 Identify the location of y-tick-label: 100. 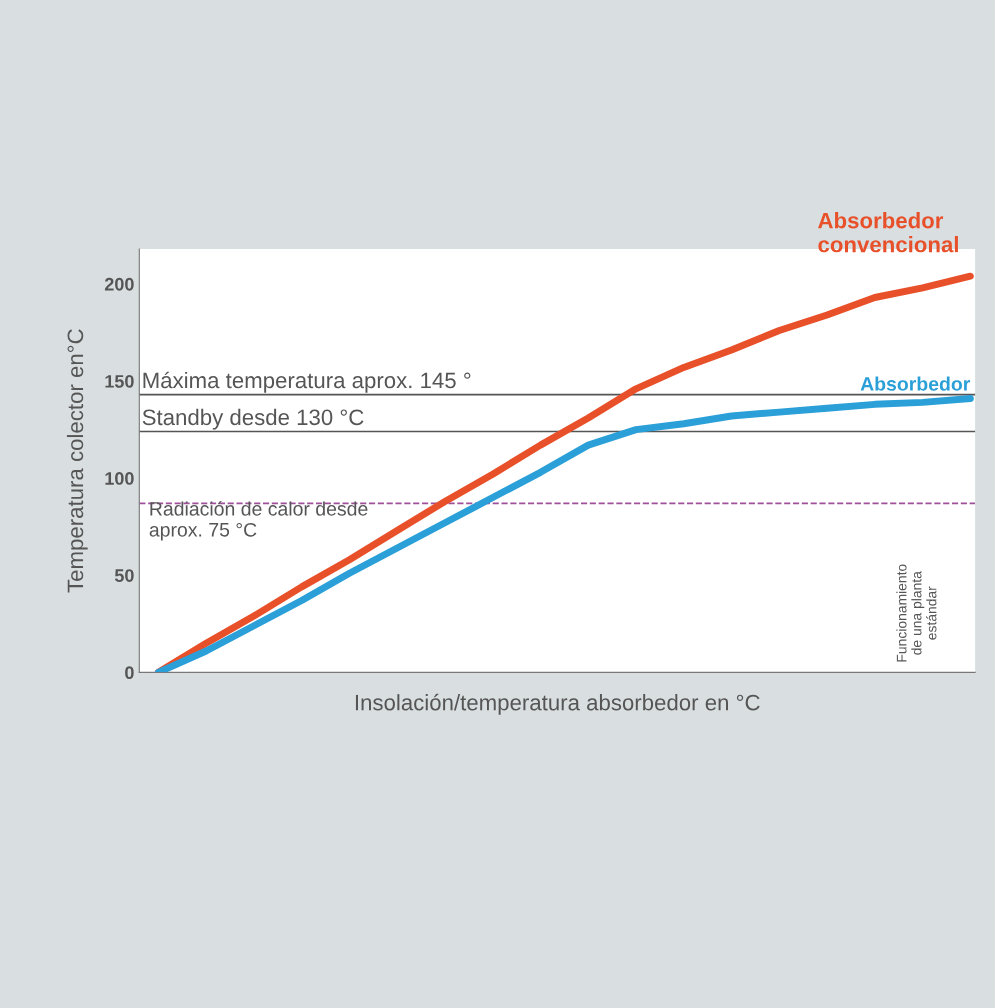
(119, 478).